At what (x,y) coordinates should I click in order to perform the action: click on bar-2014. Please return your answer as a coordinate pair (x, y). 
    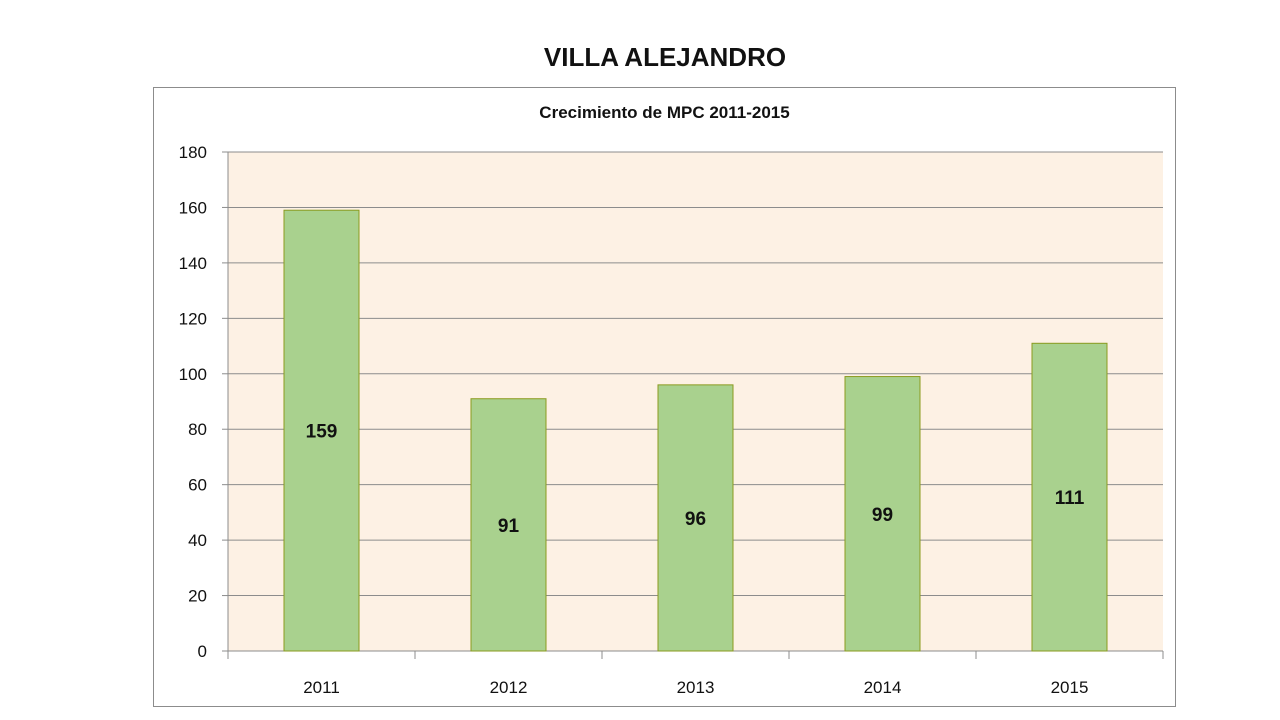
    Looking at the image, I should click on (882, 514).